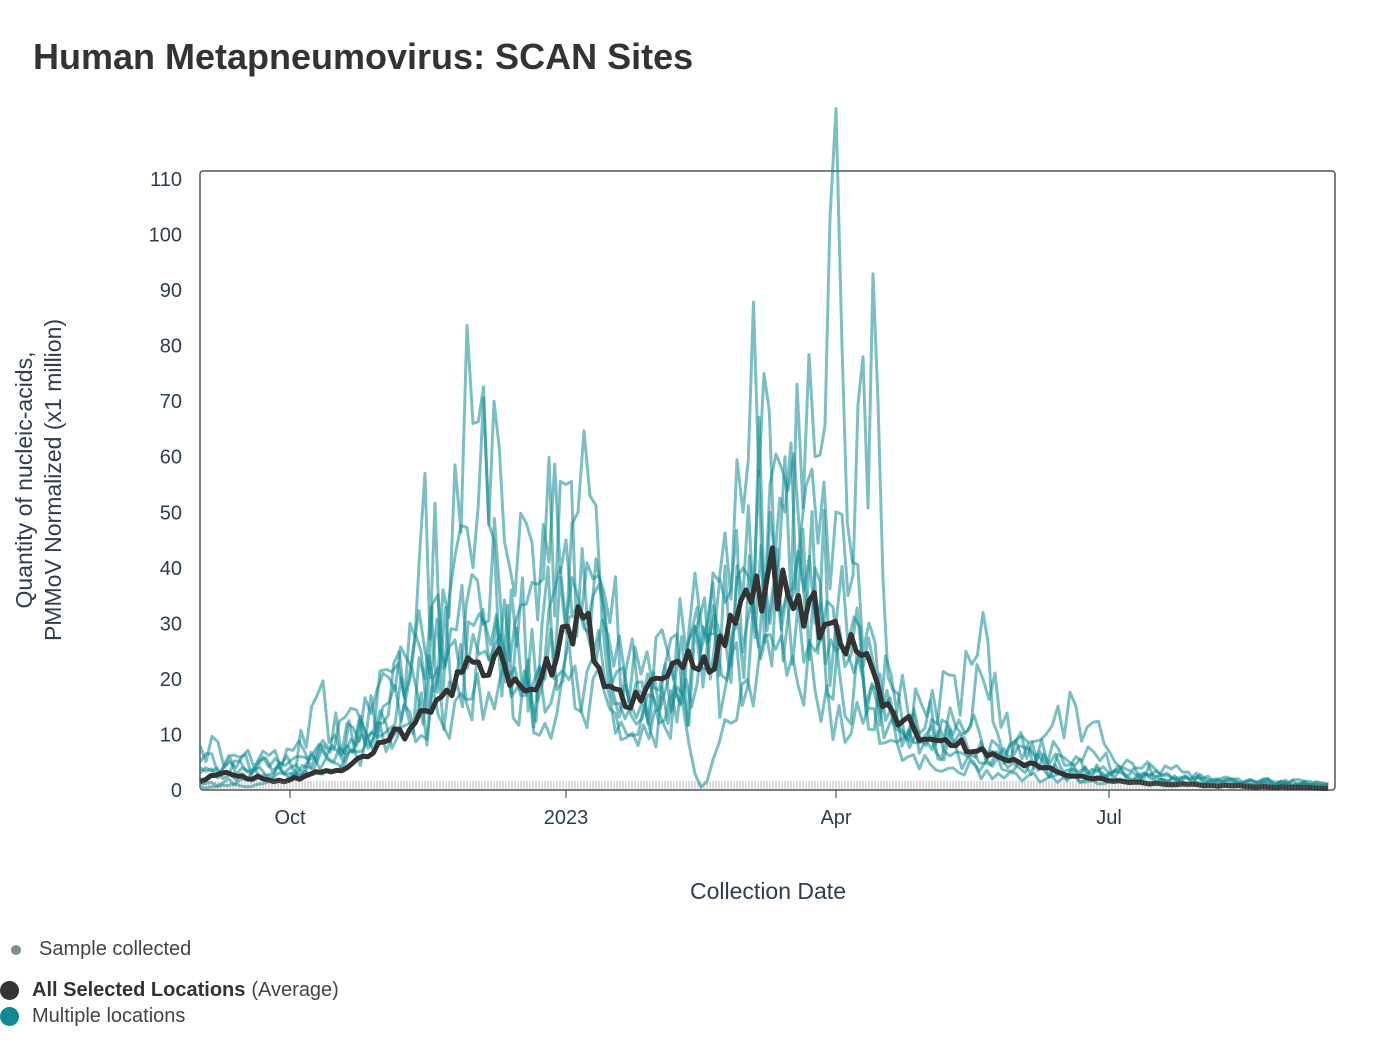 The width and height of the screenshot is (1376, 1044). Describe the element at coordinates (1109, 818) in the screenshot. I see `x-tick-label: Jul` at that location.